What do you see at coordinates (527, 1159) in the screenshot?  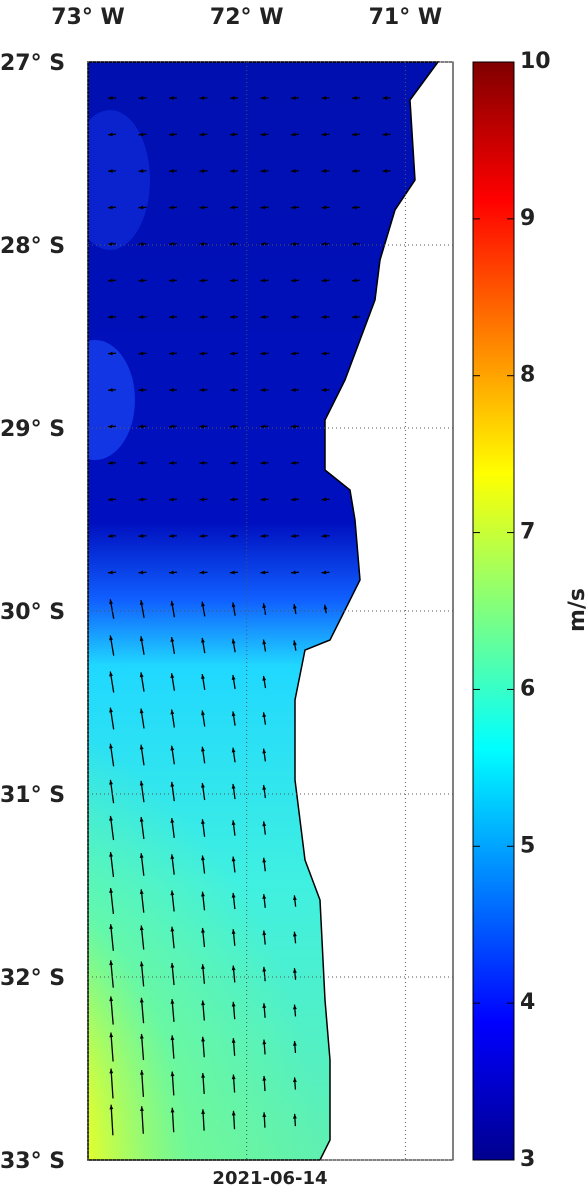 I see `colorbar-tick-label: 3` at bounding box center [527, 1159].